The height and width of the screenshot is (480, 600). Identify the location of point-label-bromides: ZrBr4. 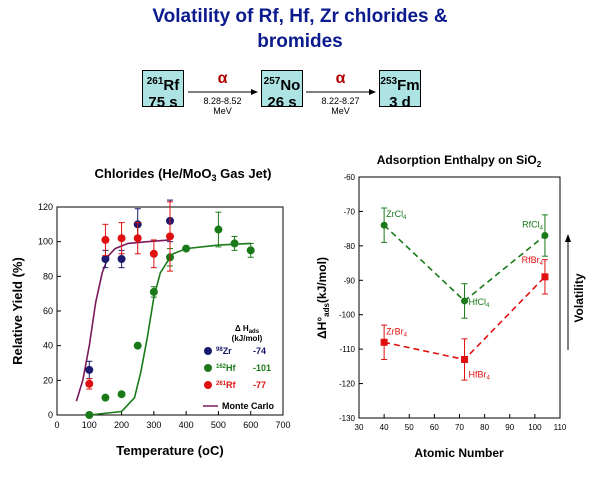
(397, 332).